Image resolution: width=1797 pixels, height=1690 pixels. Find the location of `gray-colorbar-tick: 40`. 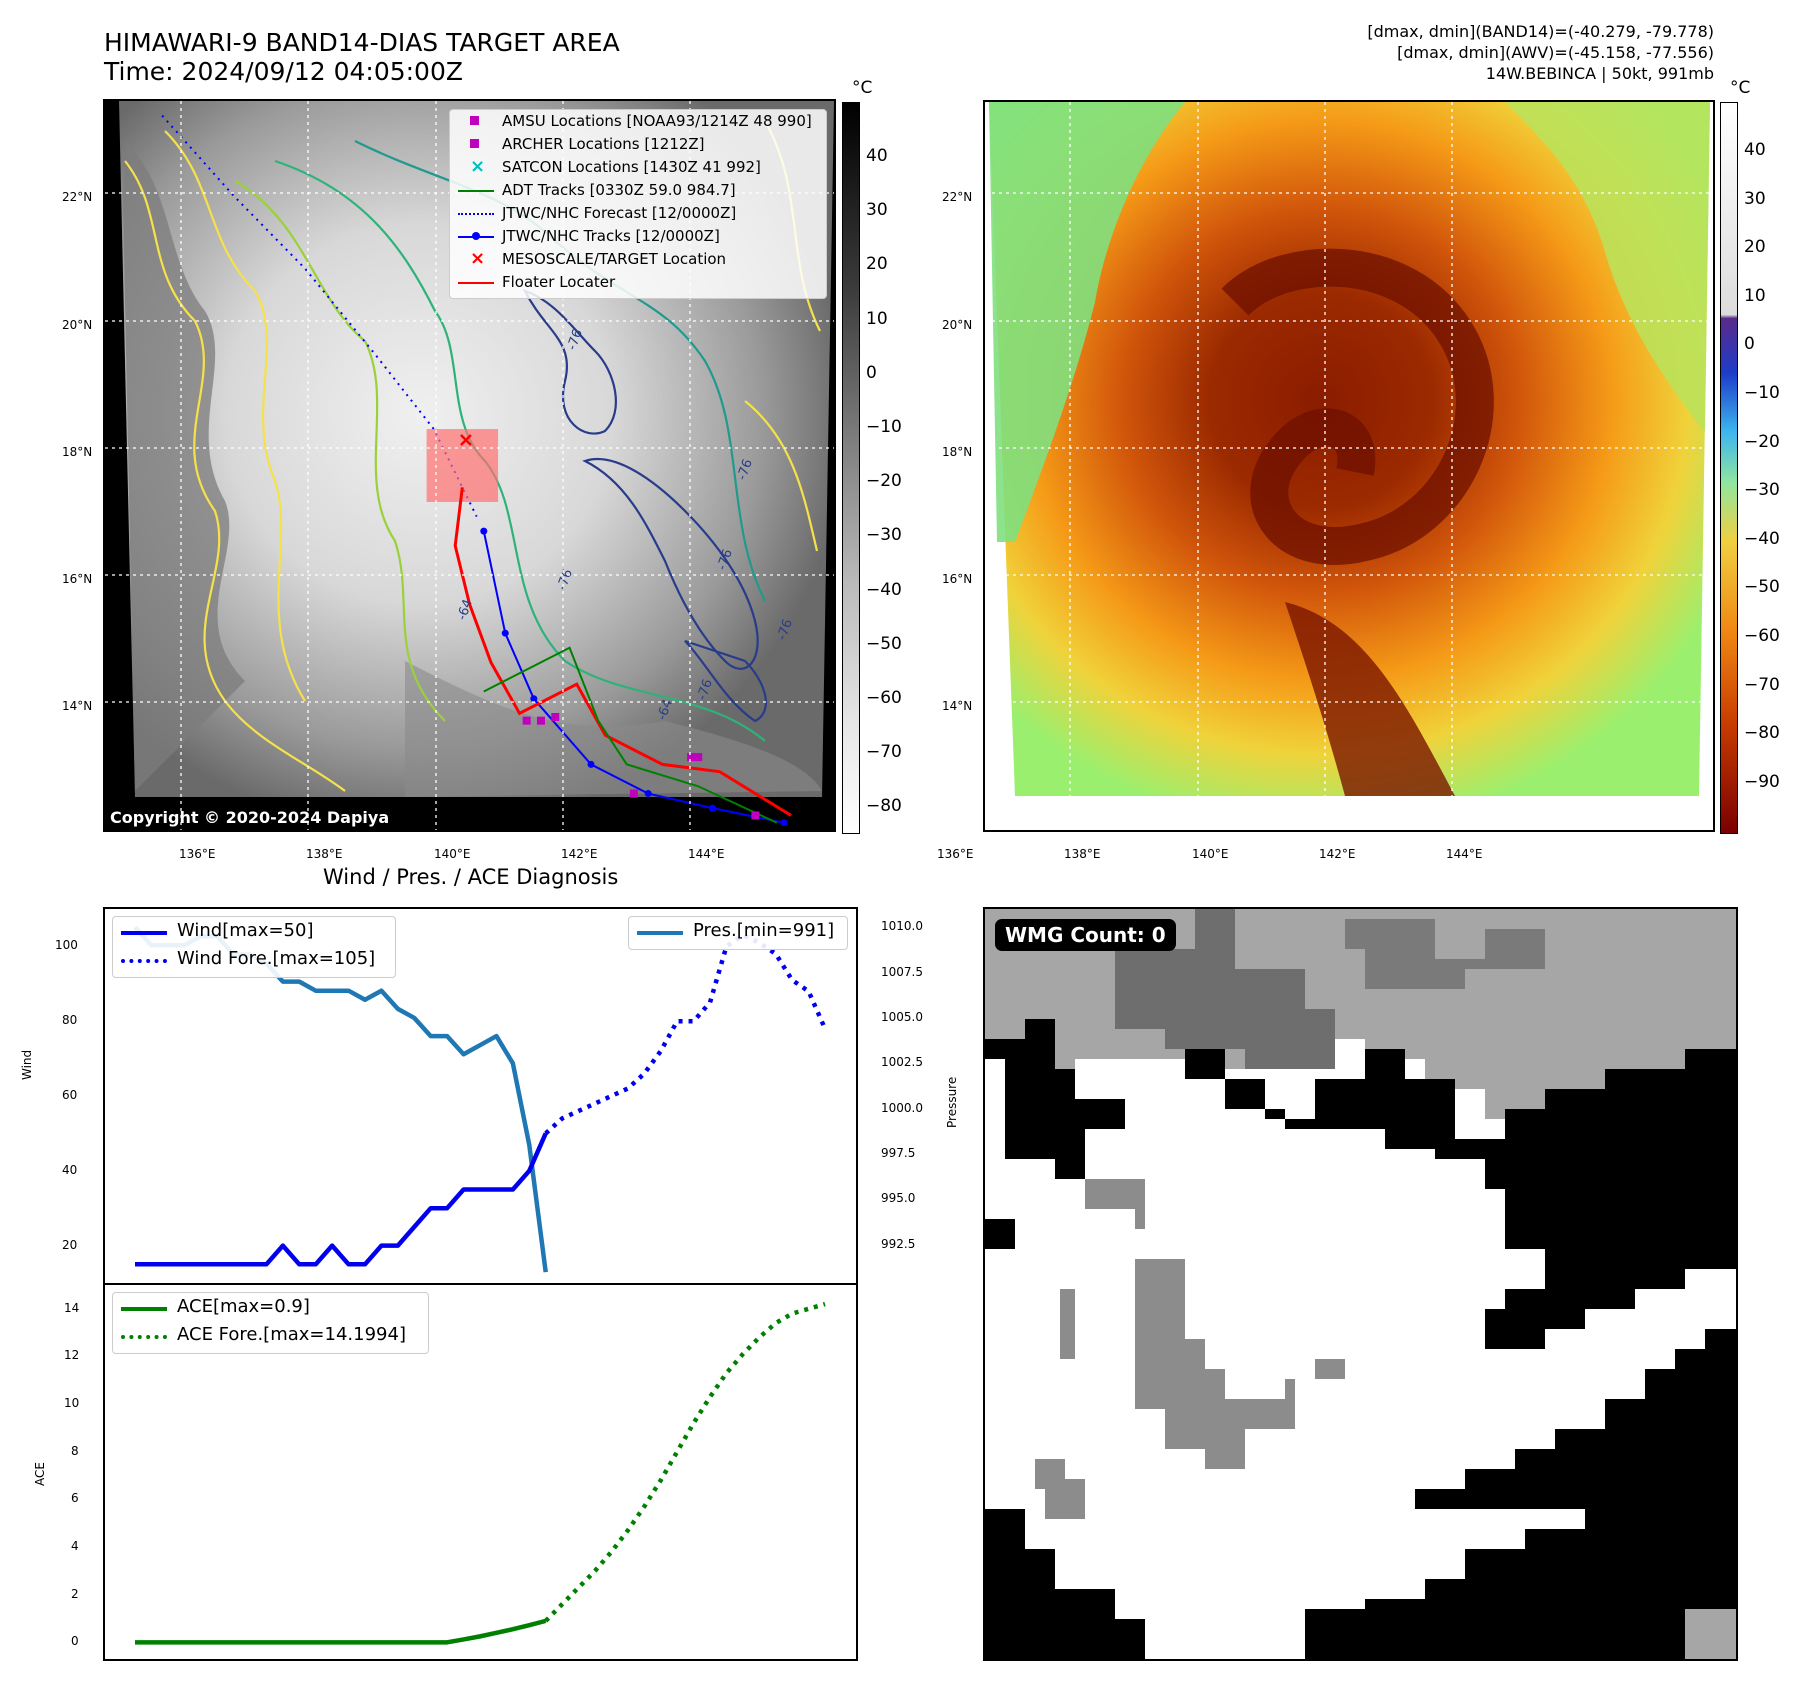

gray-colorbar-tick: 40 is located at coordinates (877, 156).